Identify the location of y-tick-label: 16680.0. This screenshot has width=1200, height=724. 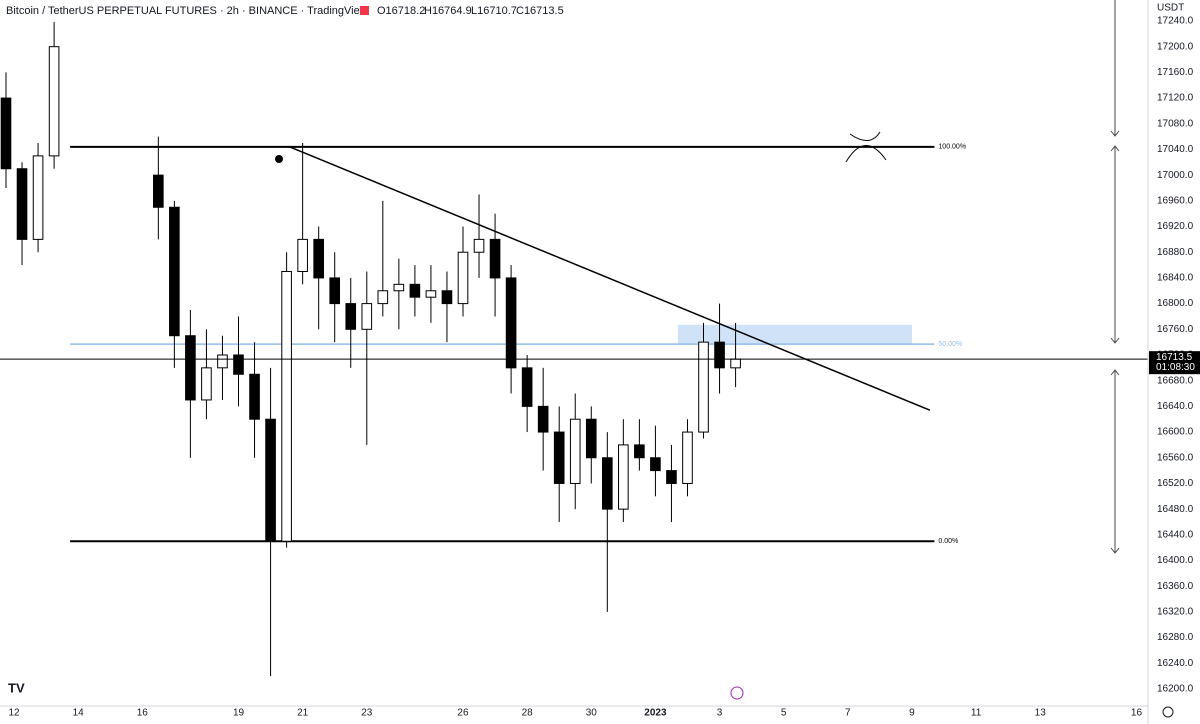
(1175, 380).